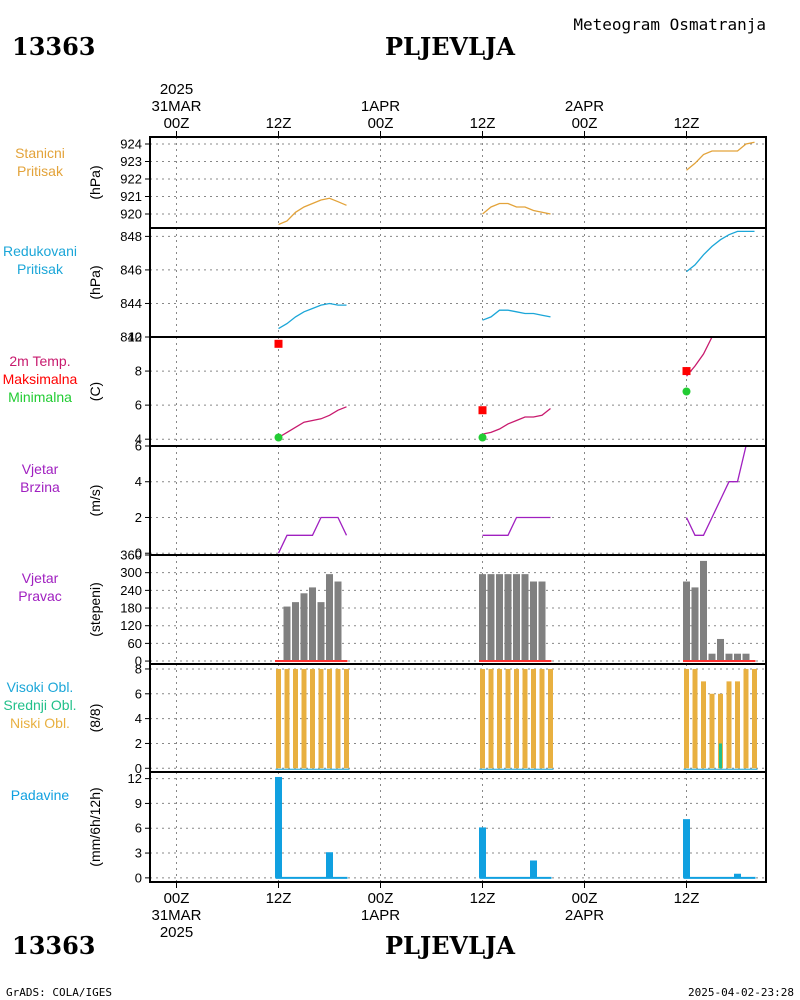  I want to click on panel-label-0-1: Pritisak, so click(40, 171).